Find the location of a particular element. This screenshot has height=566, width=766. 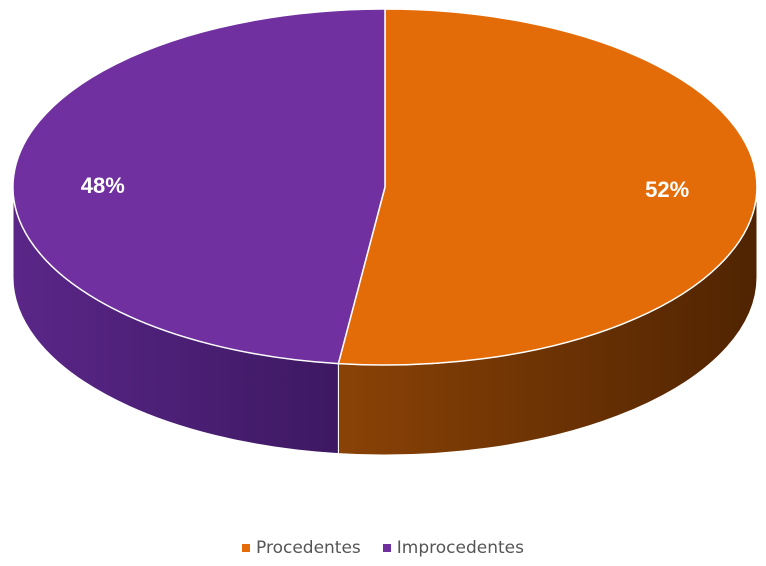

legend: Procedentes Improcedentes is located at coordinates (383, 548).